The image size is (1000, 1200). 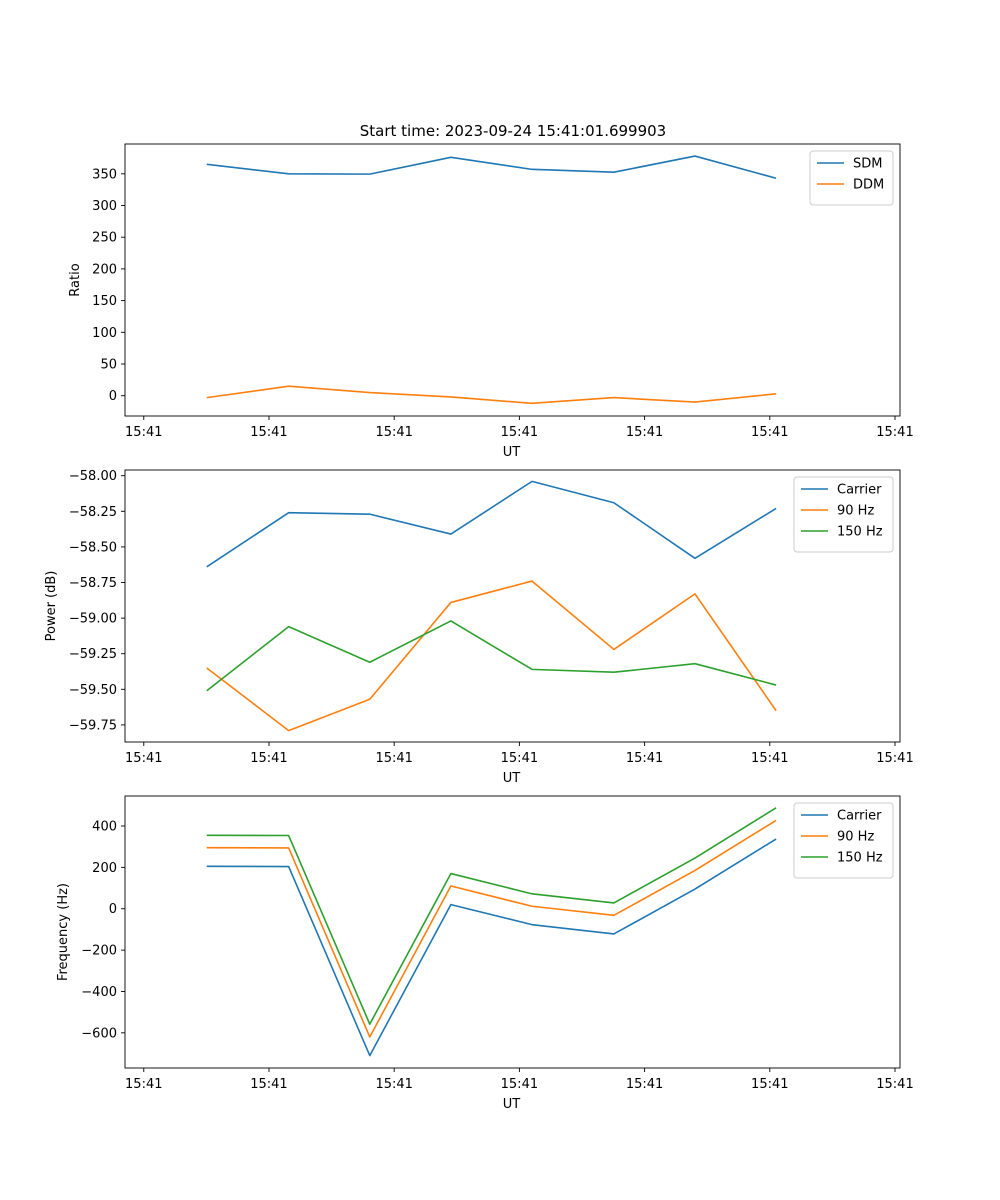 I want to click on y-tick-label: −59.50, so click(x=93, y=690).